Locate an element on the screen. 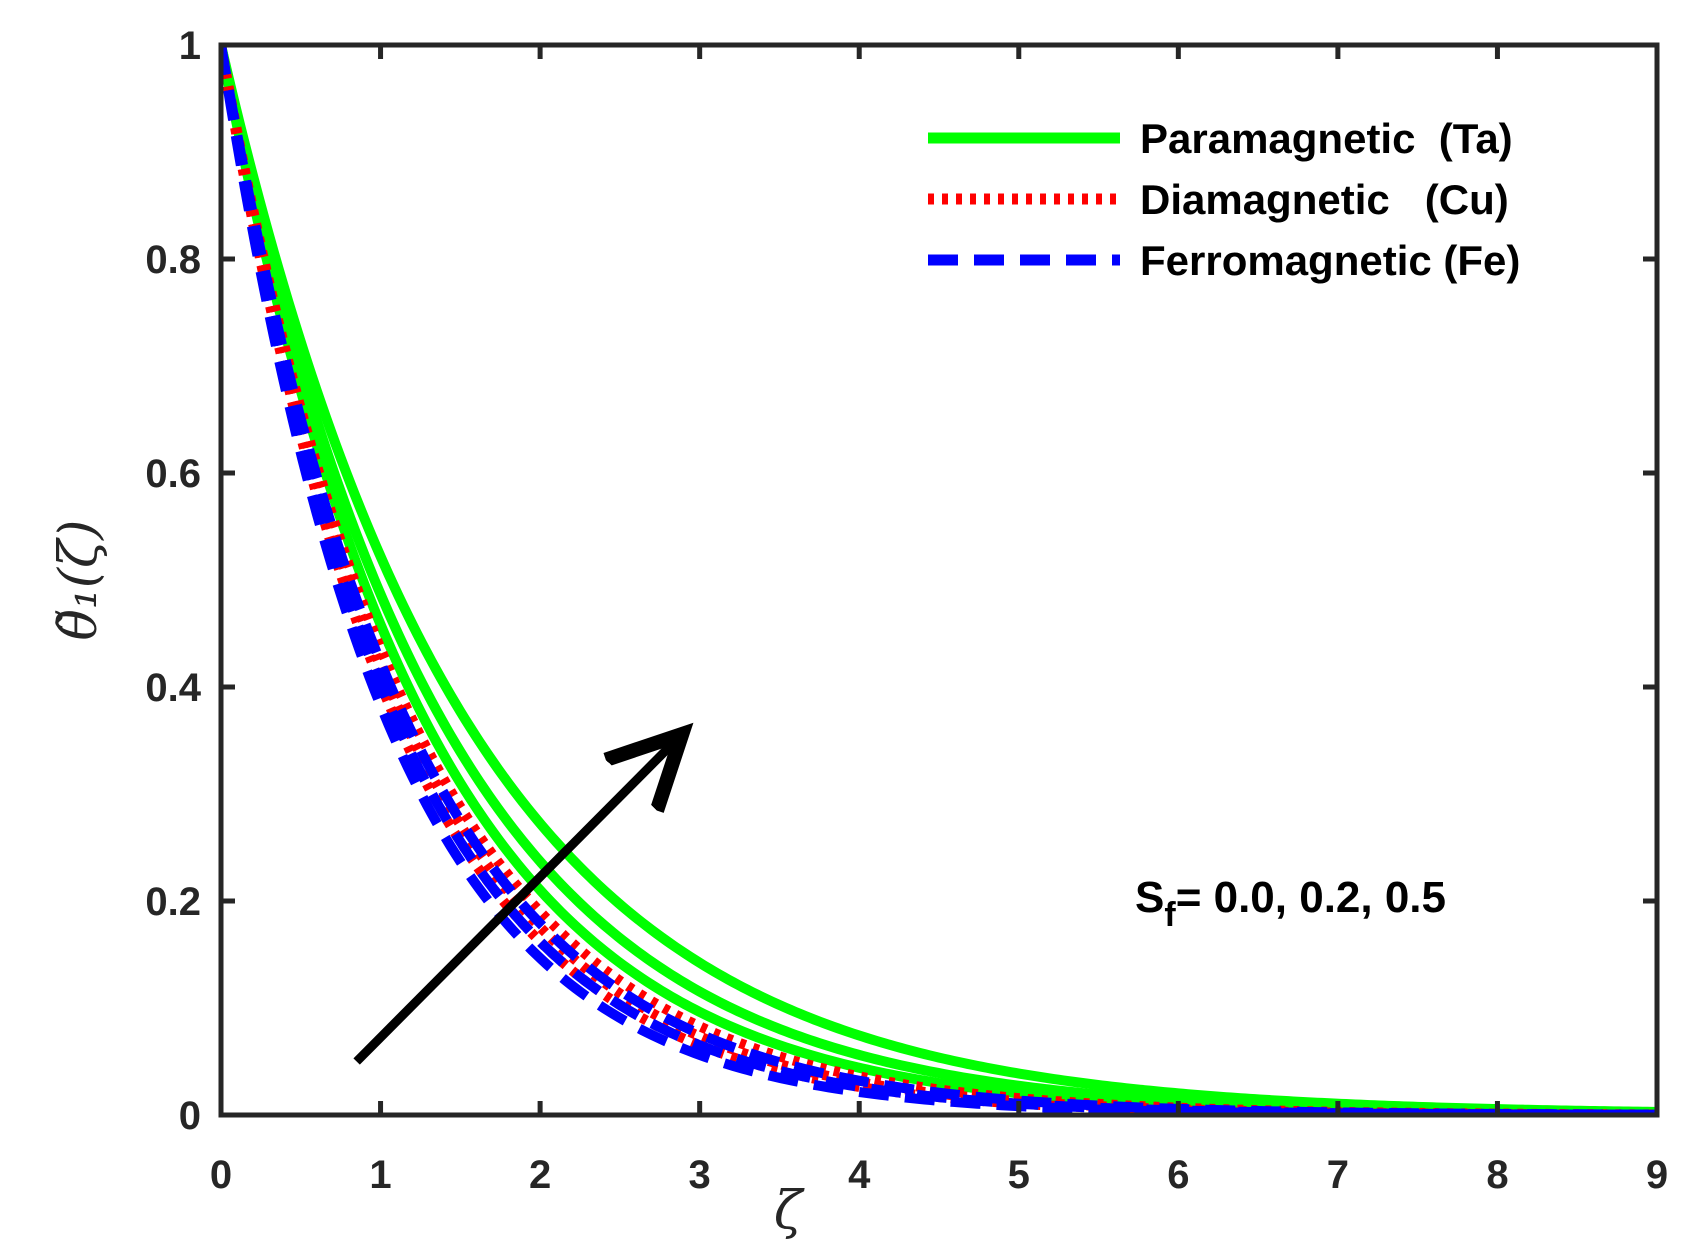  y-tick-label: 0.4 is located at coordinates (173, 688).